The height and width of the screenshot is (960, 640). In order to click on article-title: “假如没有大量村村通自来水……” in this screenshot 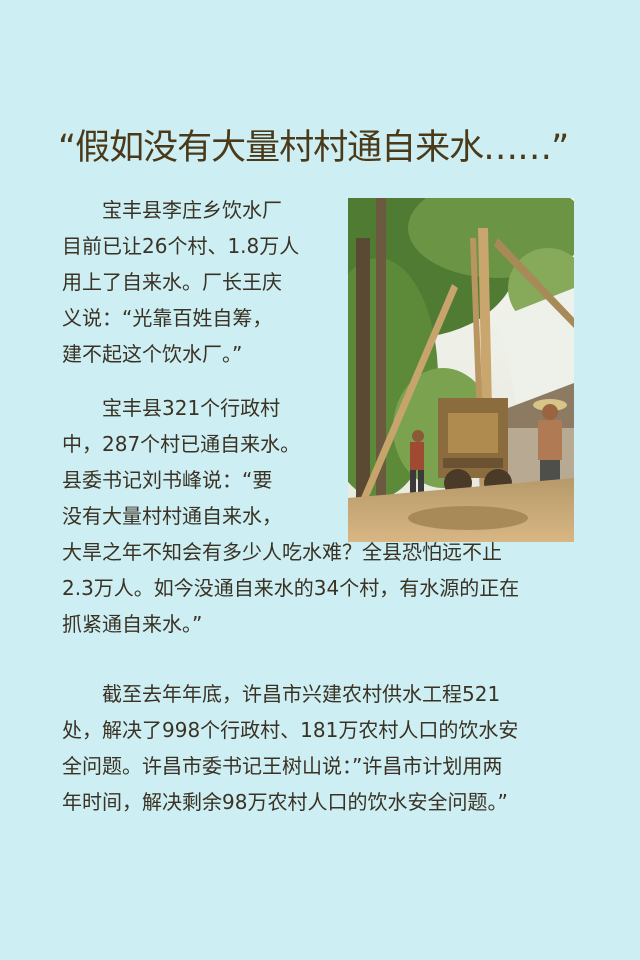, I will do `click(313, 148)`.